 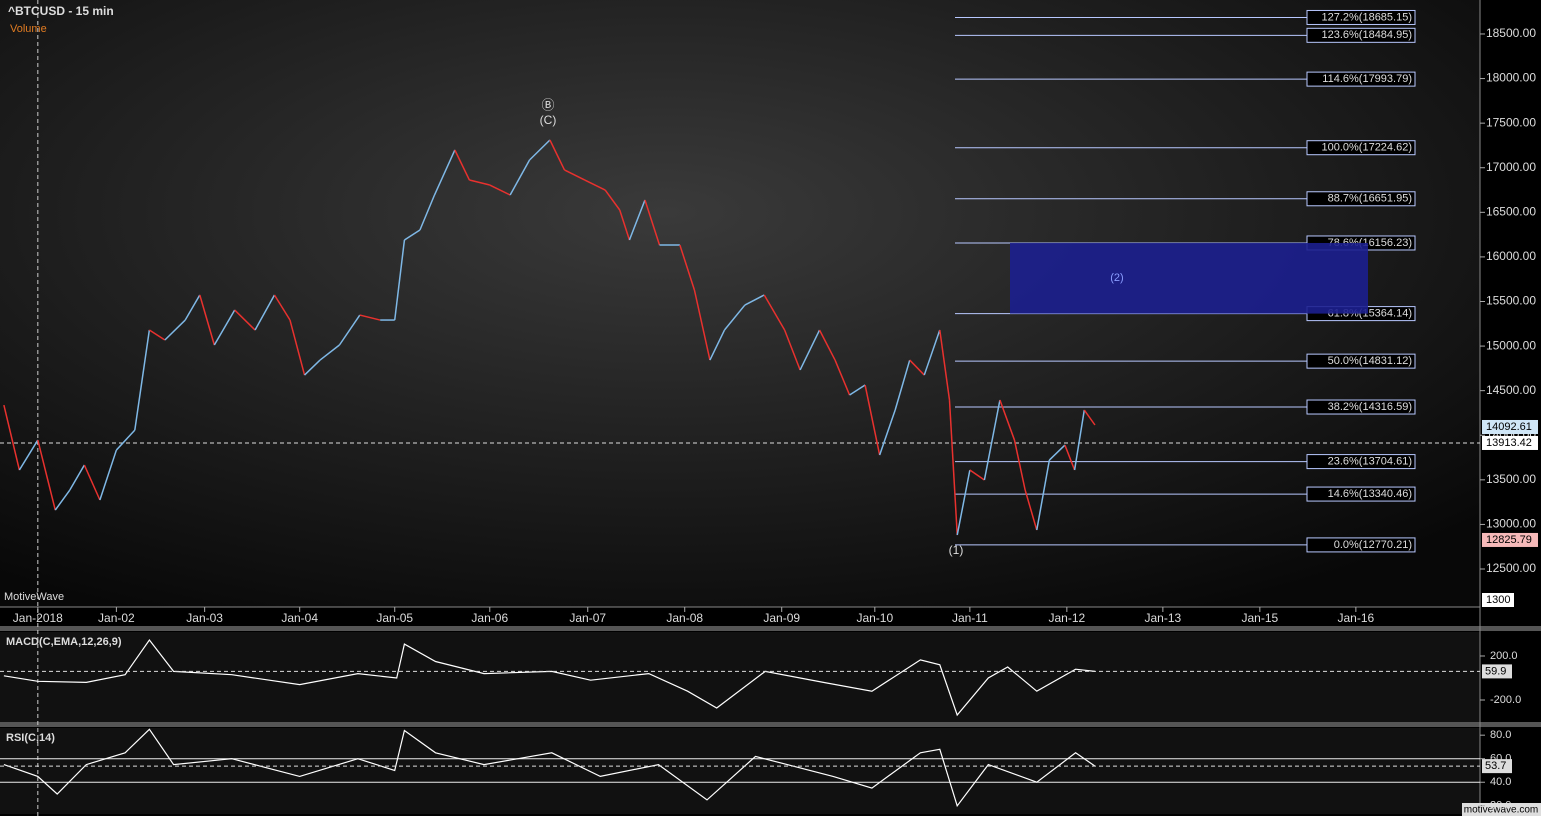 What do you see at coordinates (1366, 35) in the screenshot?
I see `fib-label: 123.6%(18484.95)` at bounding box center [1366, 35].